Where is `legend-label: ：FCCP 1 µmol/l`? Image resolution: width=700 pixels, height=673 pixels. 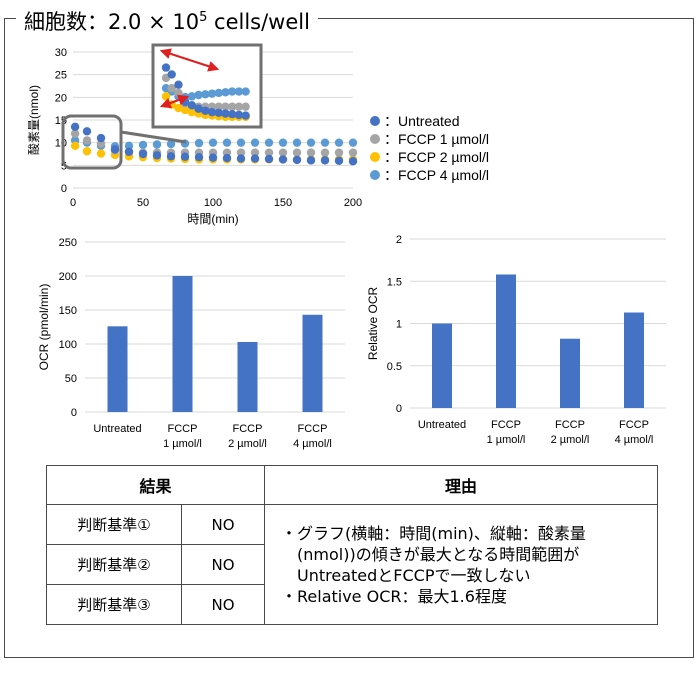 legend-label: ：FCCP 1 µmol/l is located at coordinates (436, 139).